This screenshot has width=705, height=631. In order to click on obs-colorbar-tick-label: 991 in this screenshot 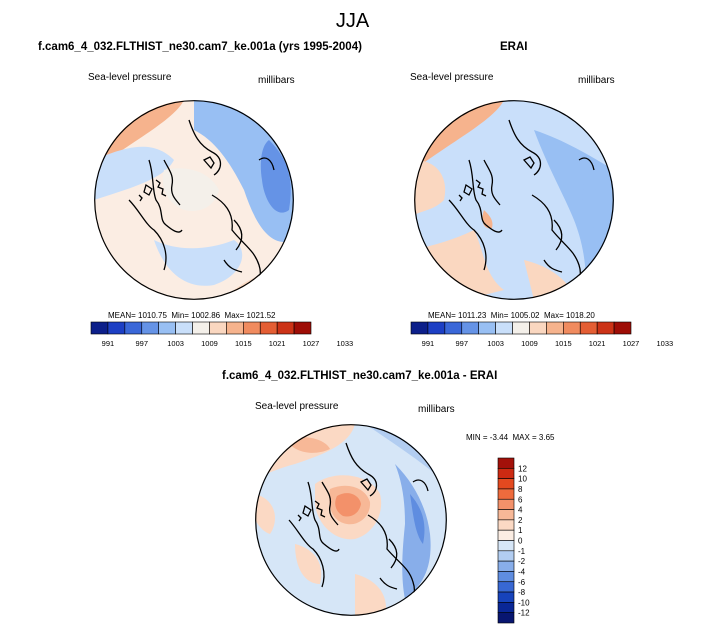, I will do `click(428, 343)`.